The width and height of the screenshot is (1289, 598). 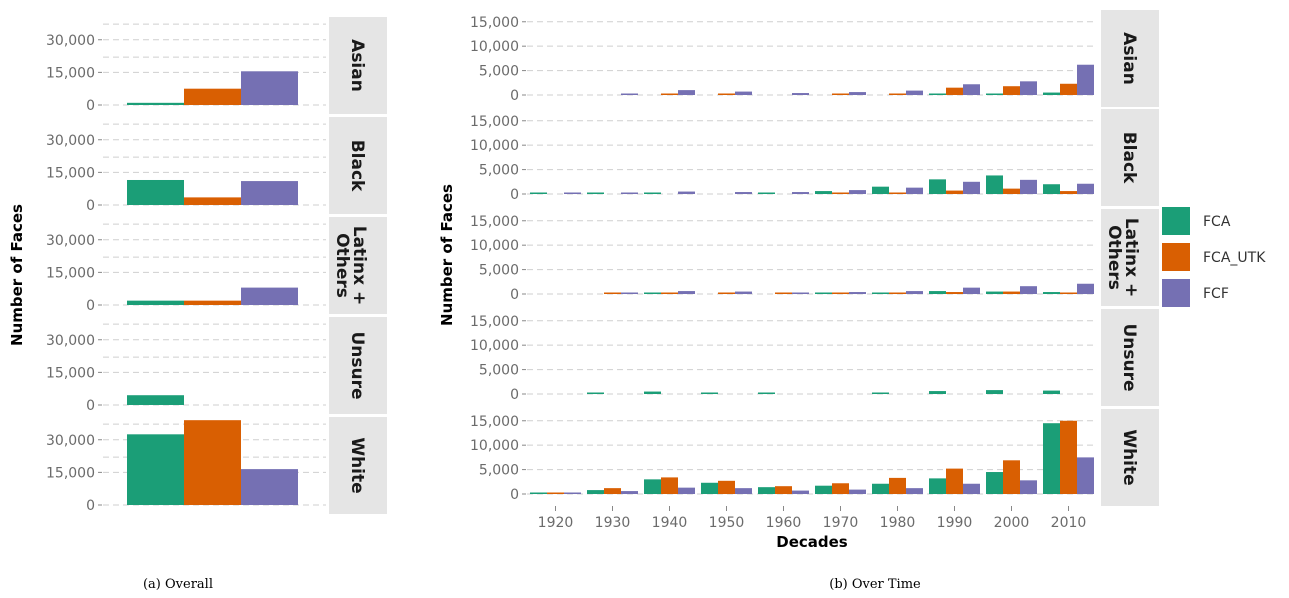 I want to click on bar-black-1970-fca-utk, so click(x=840, y=193).